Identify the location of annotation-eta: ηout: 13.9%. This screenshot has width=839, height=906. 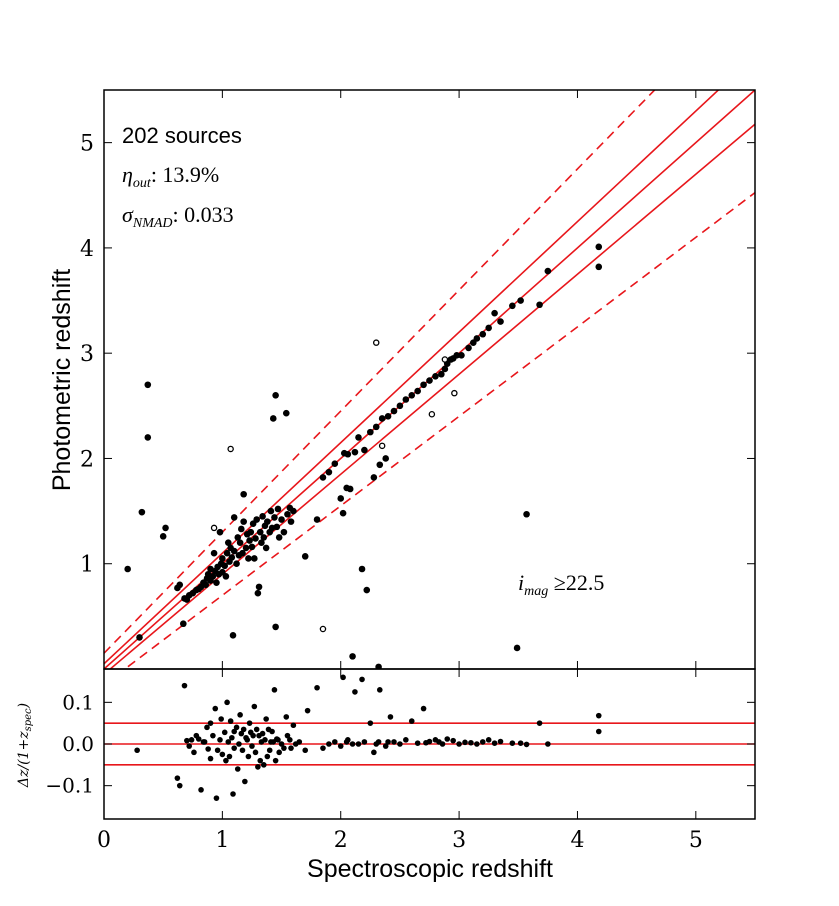
(170, 176).